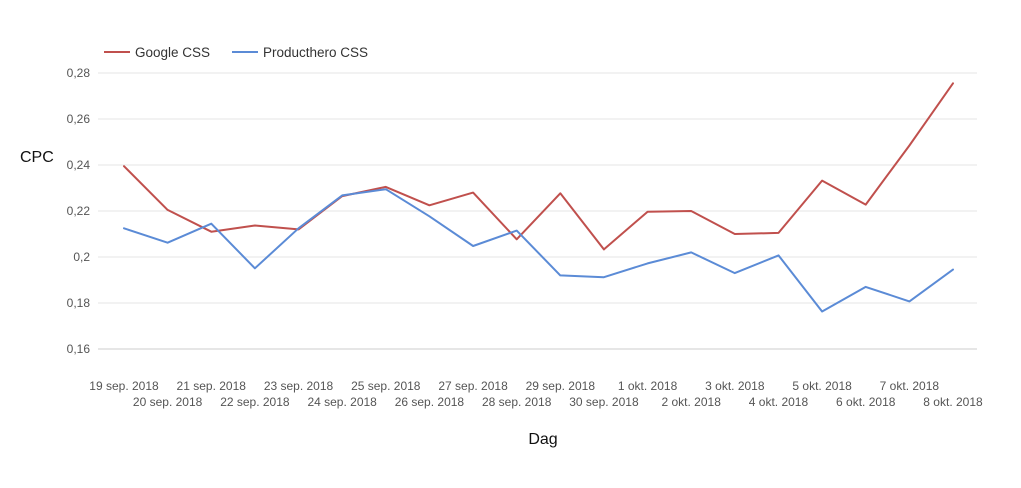 The width and height of the screenshot is (1021, 488). What do you see at coordinates (236, 52) in the screenshot?
I see `legend: Google CSS Producthero CSS` at bounding box center [236, 52].